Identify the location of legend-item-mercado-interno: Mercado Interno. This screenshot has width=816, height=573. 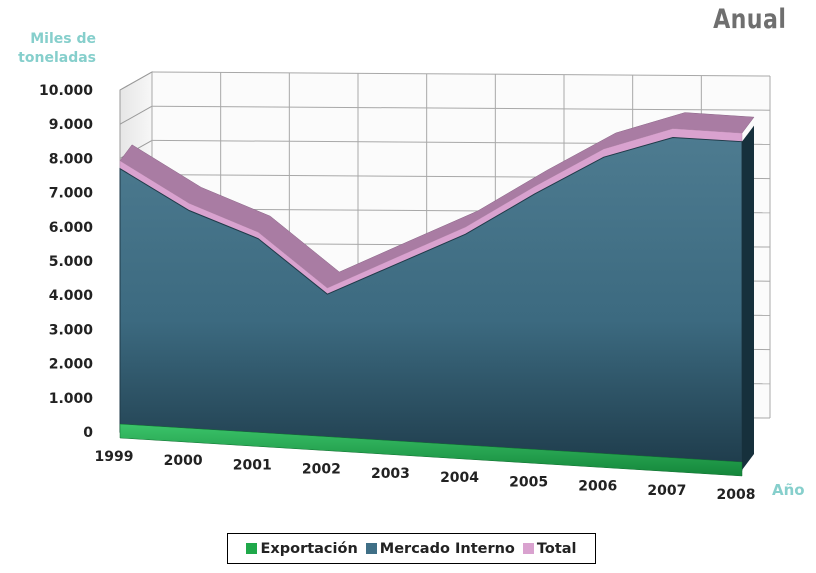
(440, 548).